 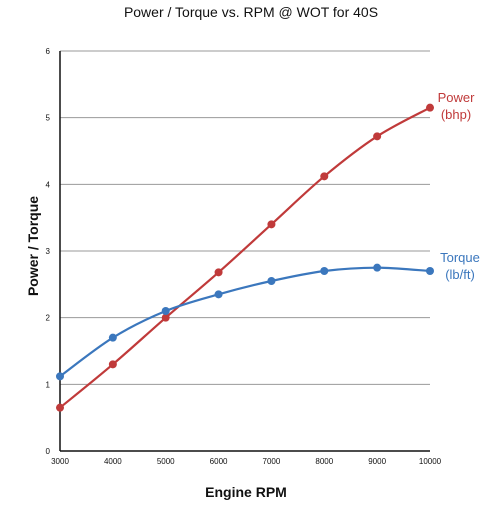 I want to click on chart-title: Power / Torque vs. RPM @ WOT for 40S, so click(x=251, y=12).